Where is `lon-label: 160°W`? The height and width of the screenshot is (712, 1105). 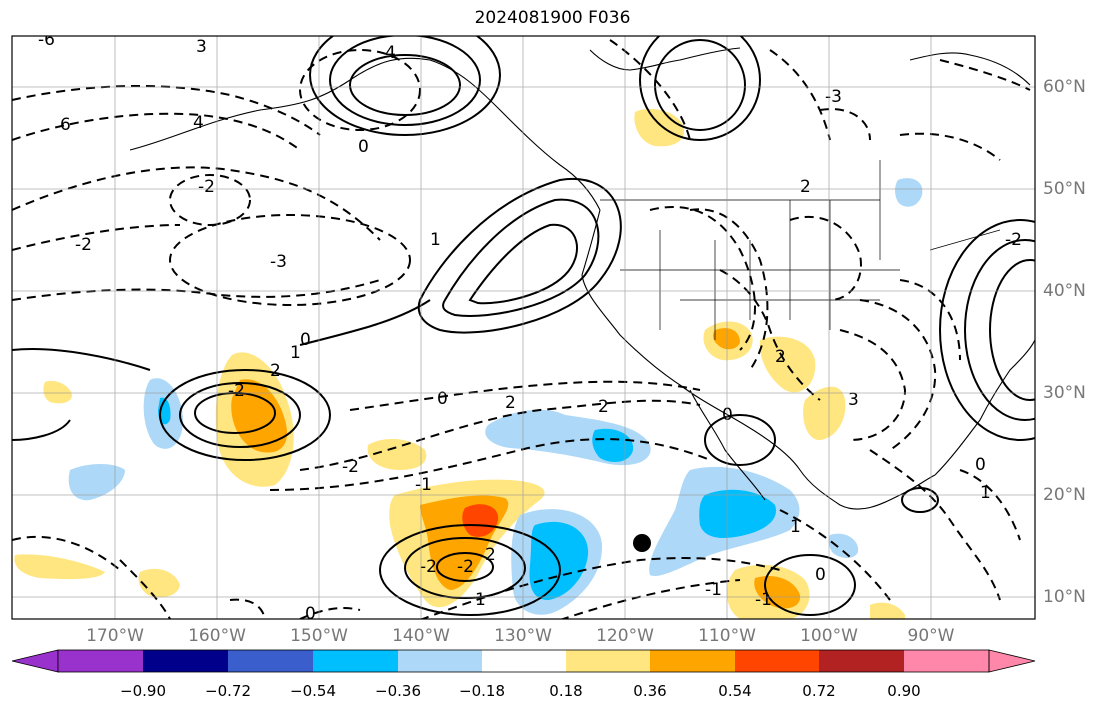 lon-label: 160°W is located at coordinates (217, 636).